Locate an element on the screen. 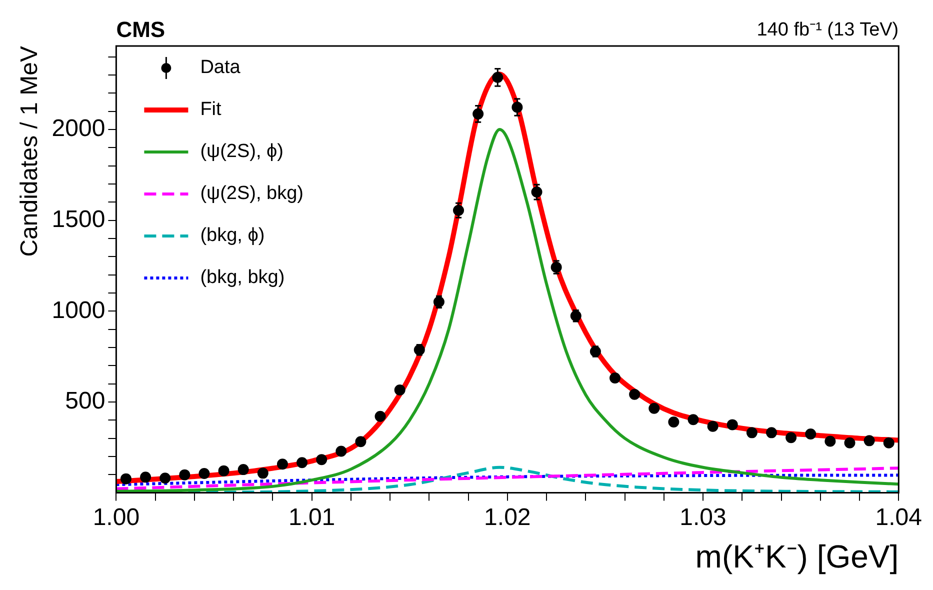 This screenshot has height=590, width=933. legend-label: (bkg, ϕ) is located at coordinates (232, 235).